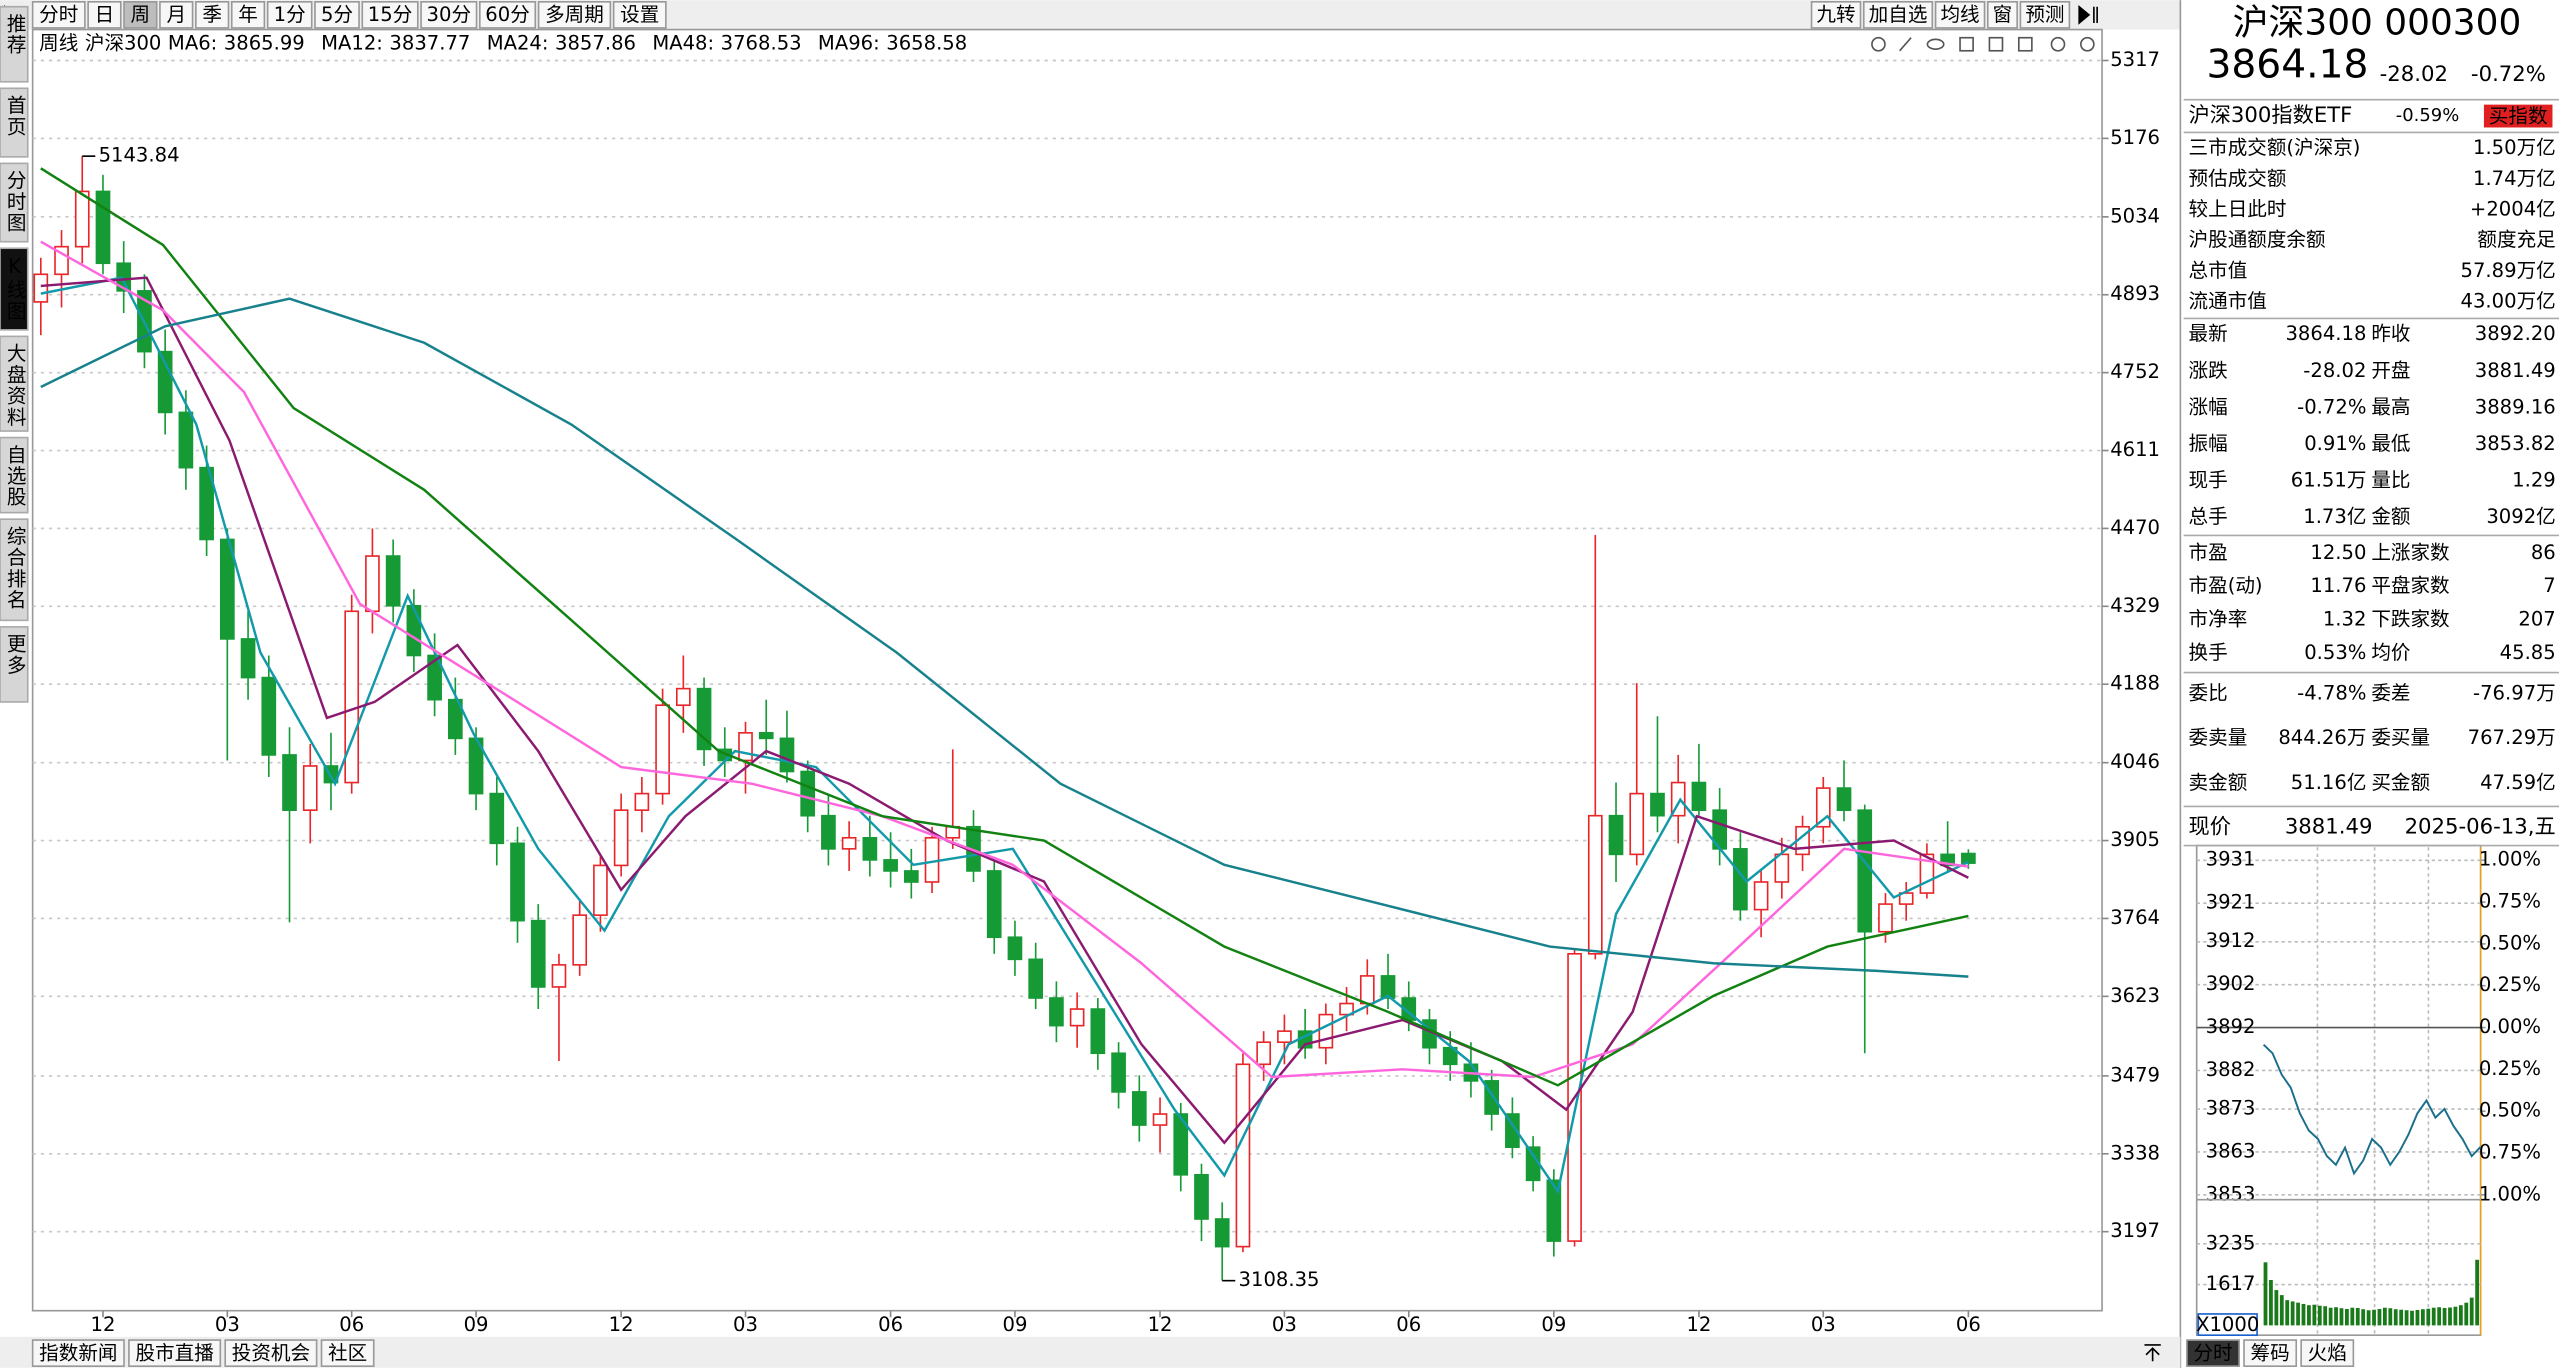 The image size is (2559, 1368). I want to click on quote-label: 市盈, so click(2208, 552).